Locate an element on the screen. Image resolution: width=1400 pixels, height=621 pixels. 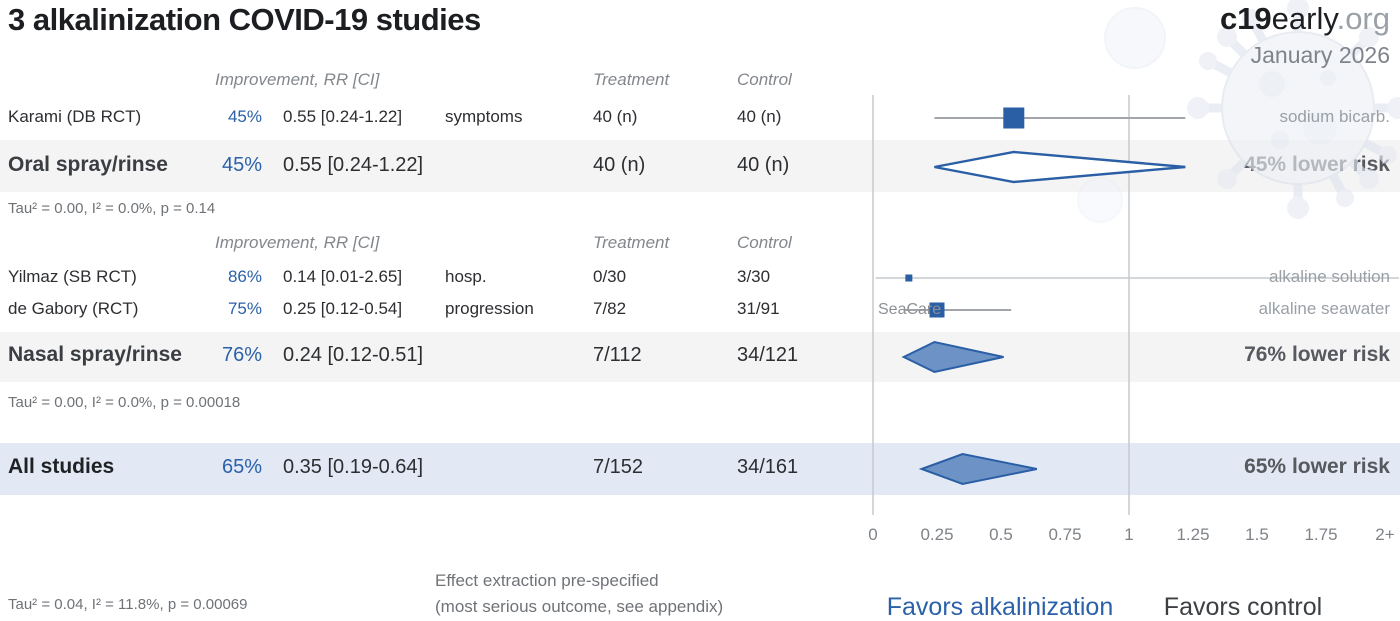
footnote-heterogeneity: Tau² = 0.04, I² = 11.8%, p = 0.00069 is located at coordinates (128, 604).